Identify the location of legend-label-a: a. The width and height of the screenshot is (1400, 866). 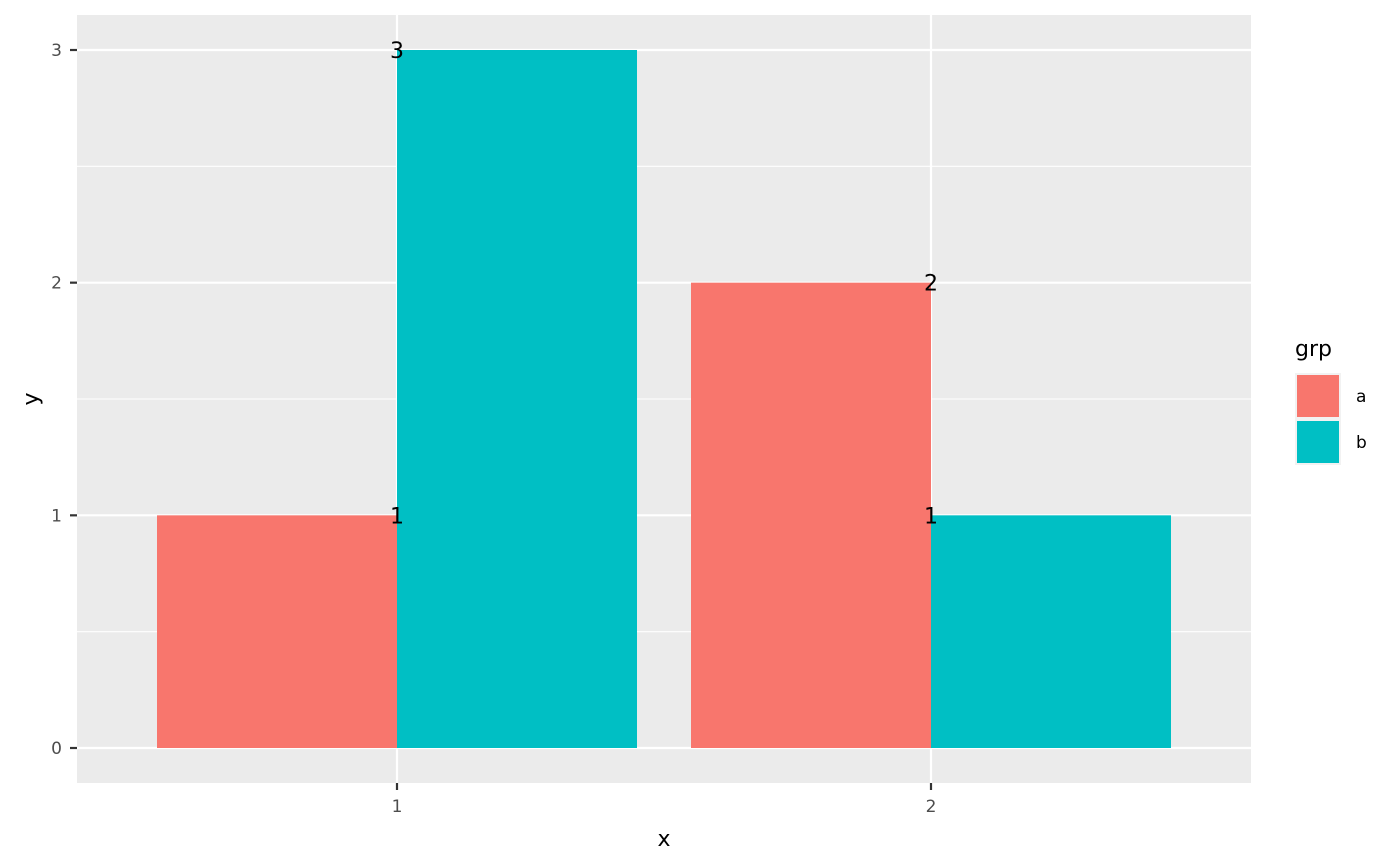
(1361, 397).